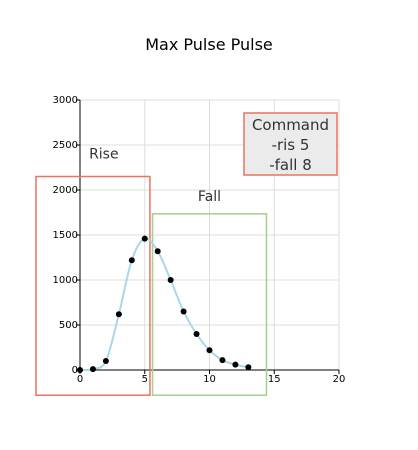 Image resolution: width=418 pixels, height=450 pixels. I want to click on series-line, so click(164, 304).